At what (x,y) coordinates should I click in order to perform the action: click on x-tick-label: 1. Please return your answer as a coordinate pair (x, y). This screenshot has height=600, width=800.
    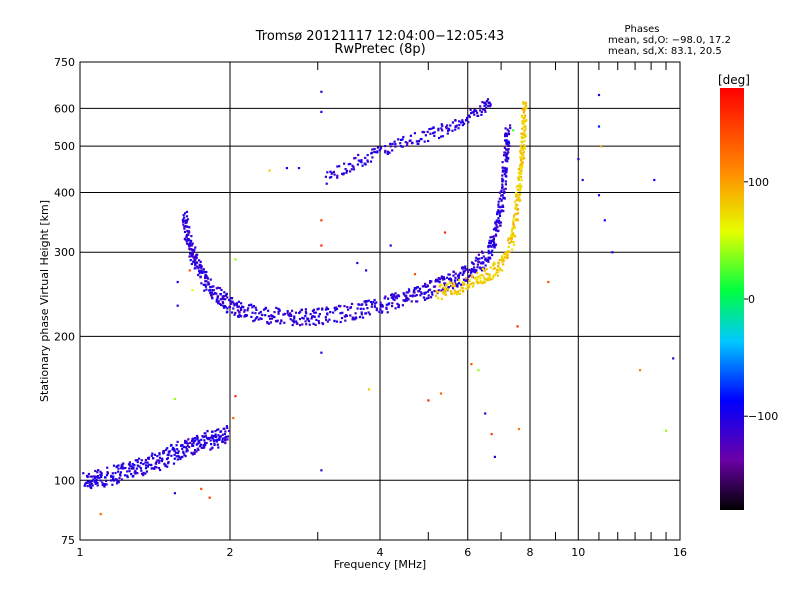
    Looking at the image, I should click on (80, 552).